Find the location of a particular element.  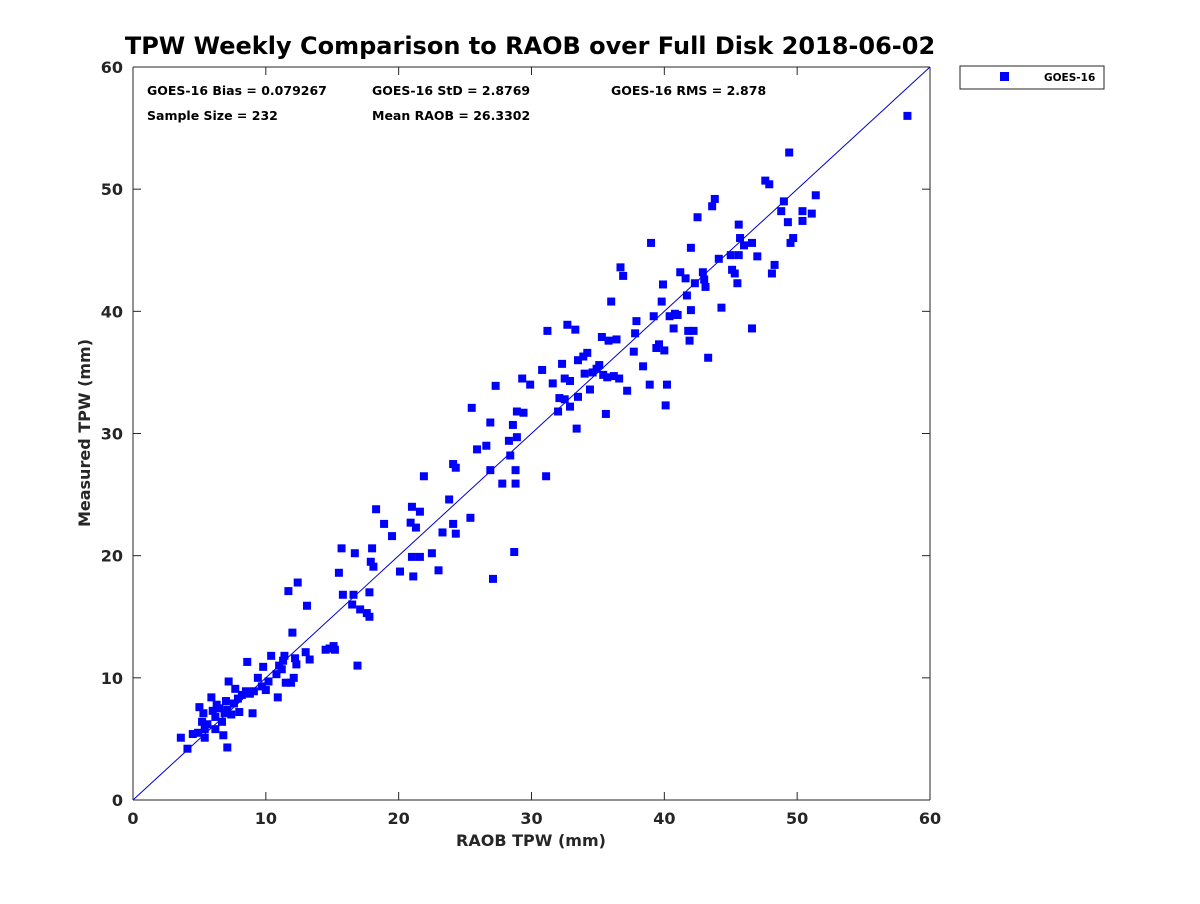

y-tick-label: 30 is located at coordinates (112, 434).